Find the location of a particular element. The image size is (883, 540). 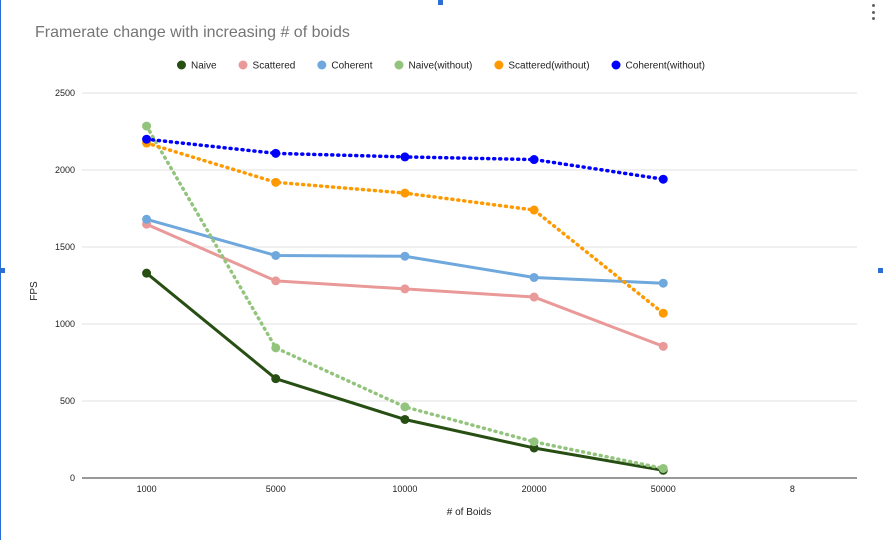

x-tick-label: 5000 is located at coordinates (276, 489).